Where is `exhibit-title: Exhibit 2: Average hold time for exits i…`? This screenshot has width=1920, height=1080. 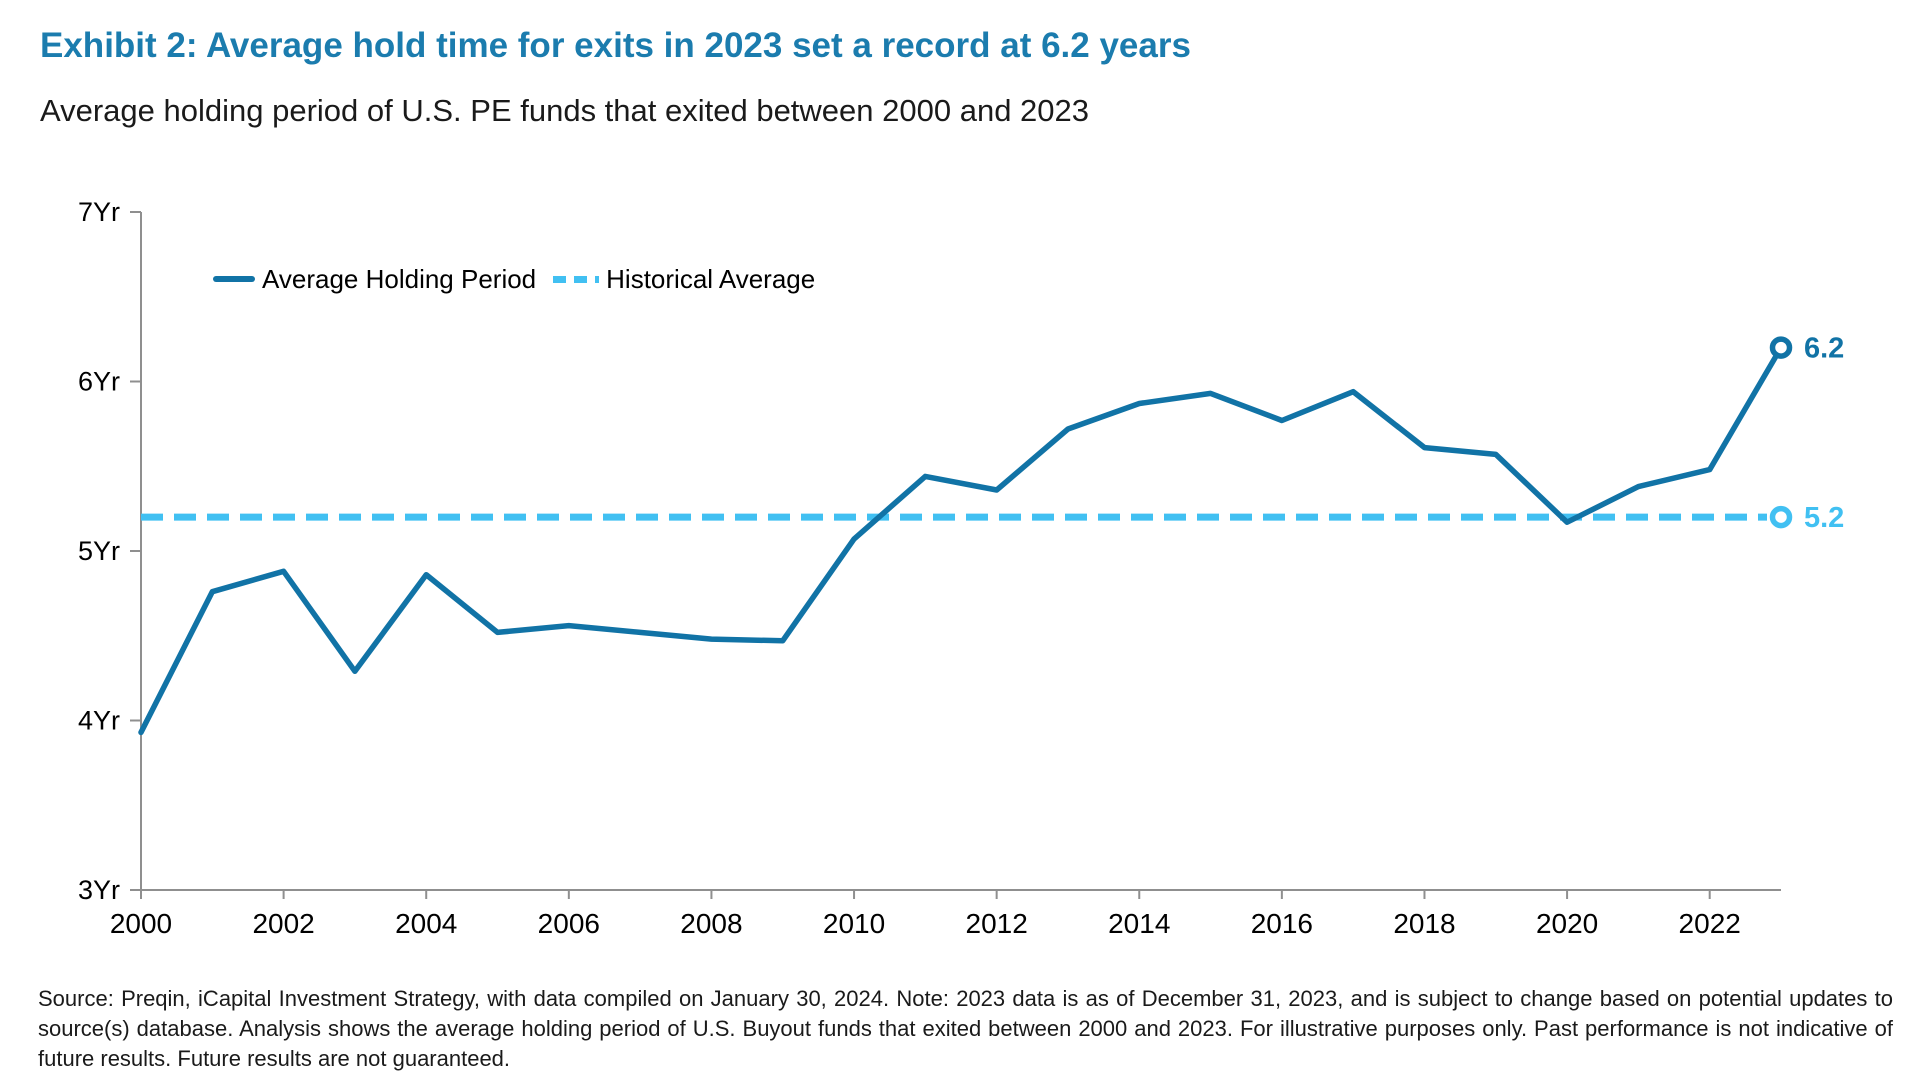
exhibit-title: Exhibit 2: Average hold time for exits i… is located at coordinates (615, 45).